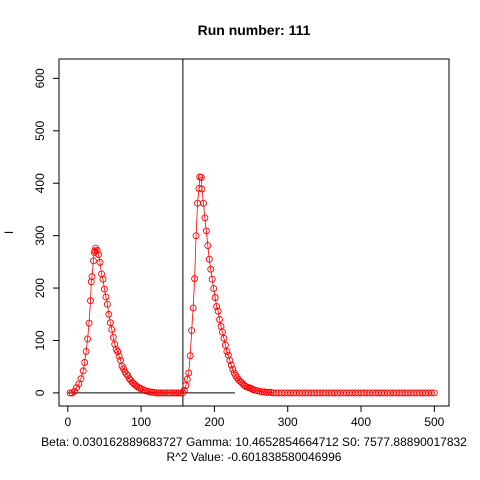  I want to click on x-tick-label: 300, so click(288, 422).